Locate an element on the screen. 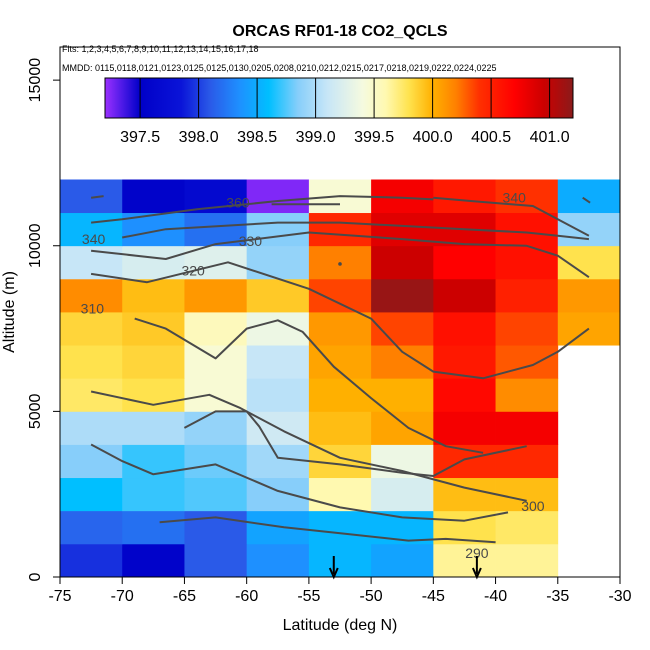  x-tick-label: -55 is located at coordinates (308, 596).